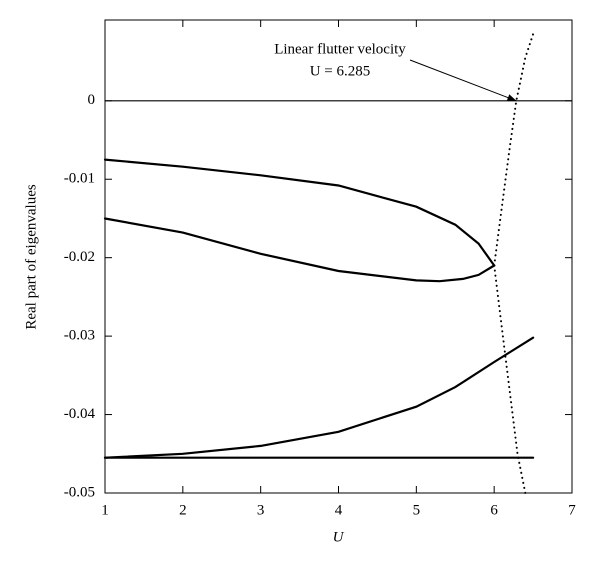 The width and height of the screenshot is (600, 565). Describe the element at coordinates (463, 80) in the screenshot. I see `annotation-arrow` at that location.